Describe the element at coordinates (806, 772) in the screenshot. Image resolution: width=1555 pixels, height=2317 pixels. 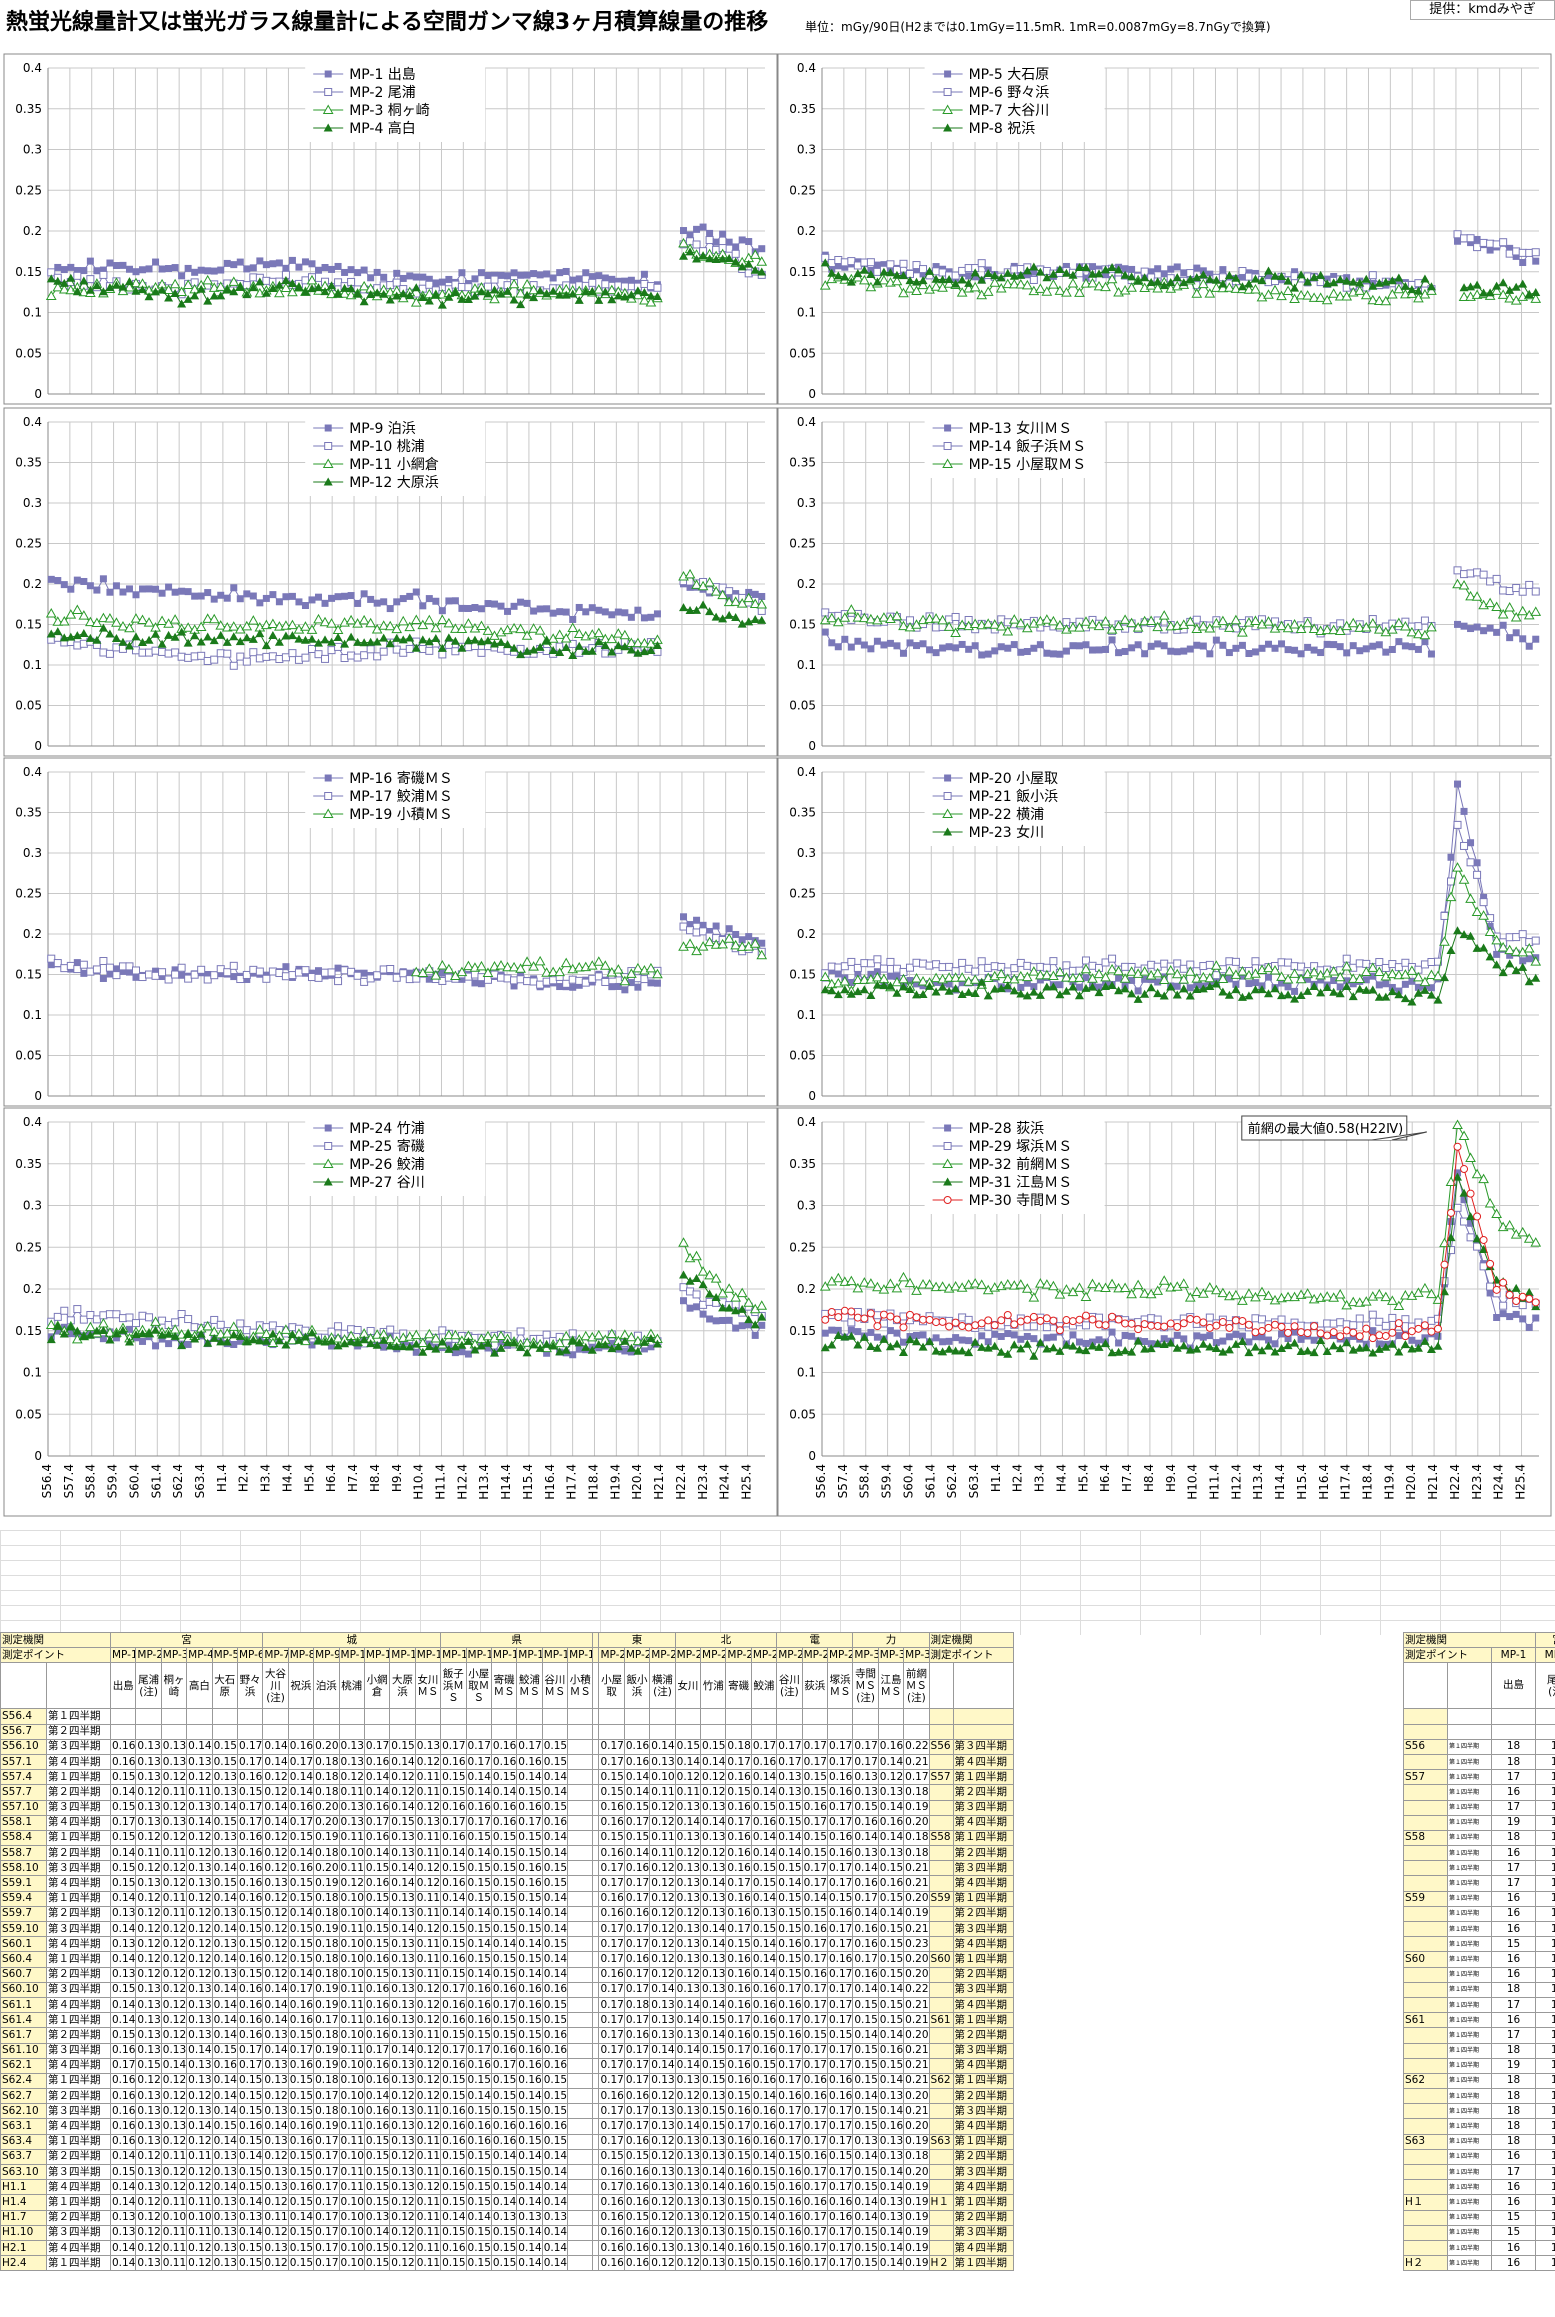
I see `y-tick-label: 0.4` at that location.